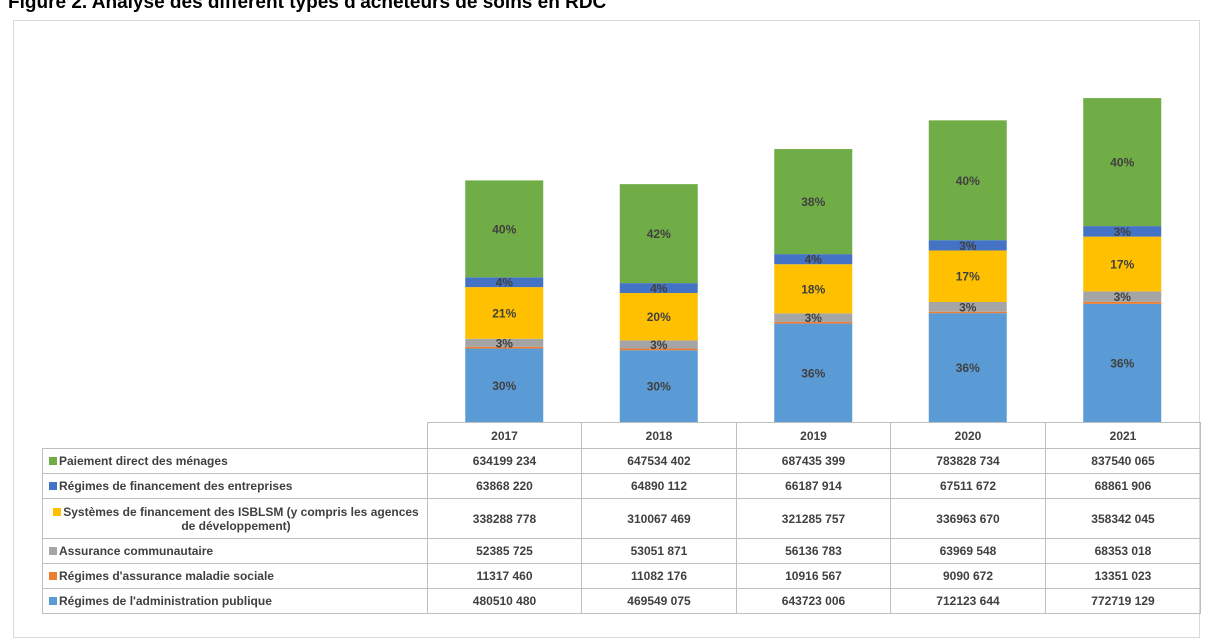 The width and height of the screenshot is (1209, 643). Describe the element at coordinates (968, 435) in the screenshot. I see `table-header-year: 2020` at that location.